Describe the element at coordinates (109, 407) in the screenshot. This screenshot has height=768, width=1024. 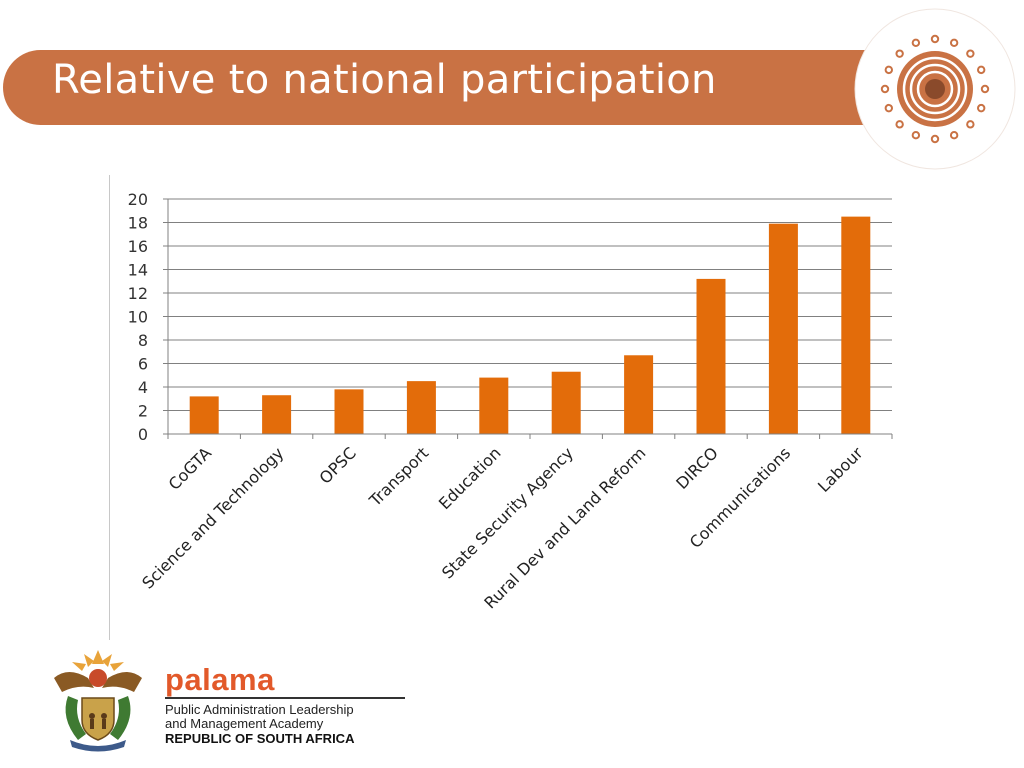
I see `slide-divider` at that location.